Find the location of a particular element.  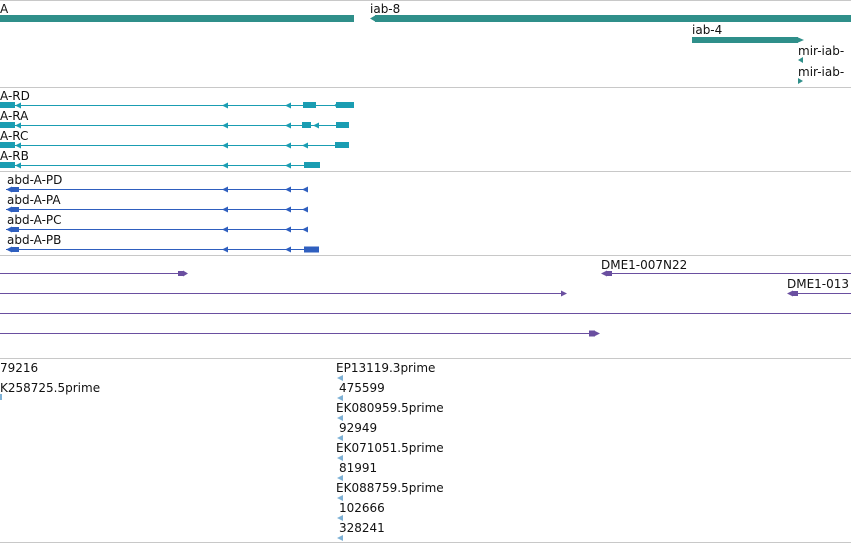

est-label: 79216 is located at coordinates (19, 368).